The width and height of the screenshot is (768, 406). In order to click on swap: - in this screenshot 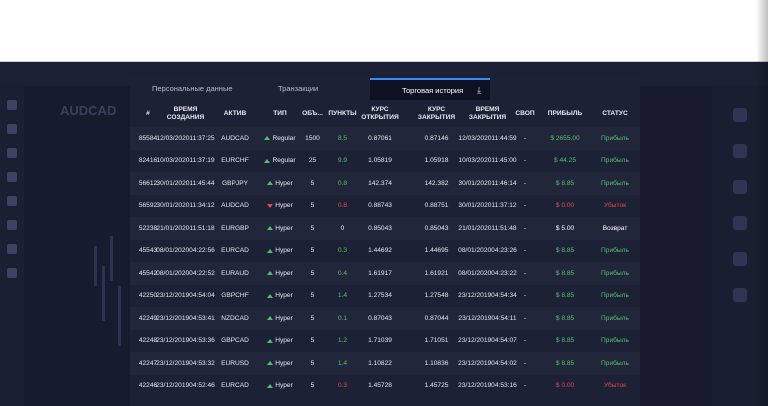, I will do `click(525, 161)`.